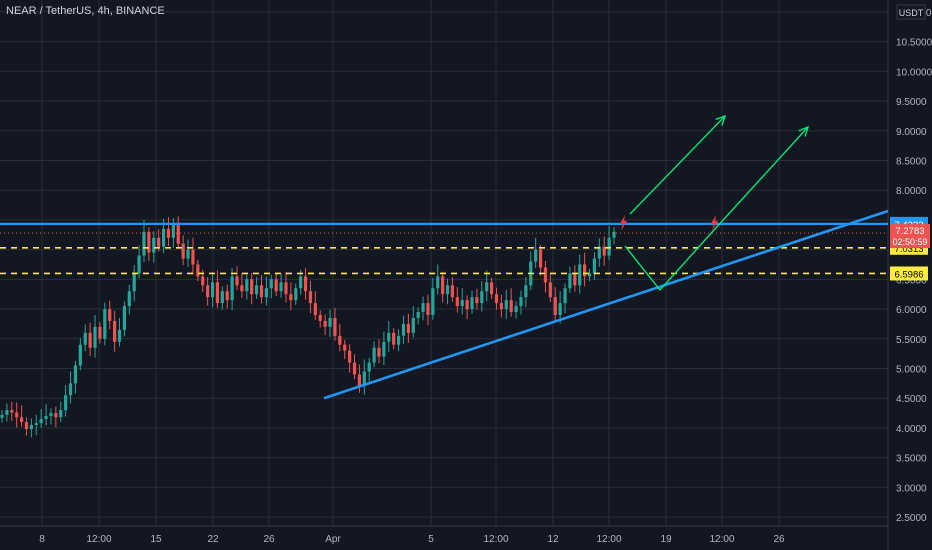 Image resolution: width=932 pixels, height=550 pixels. Describe the element at coordinates (687, 260) in the screenshot. I see `bounce-leg` at that location.